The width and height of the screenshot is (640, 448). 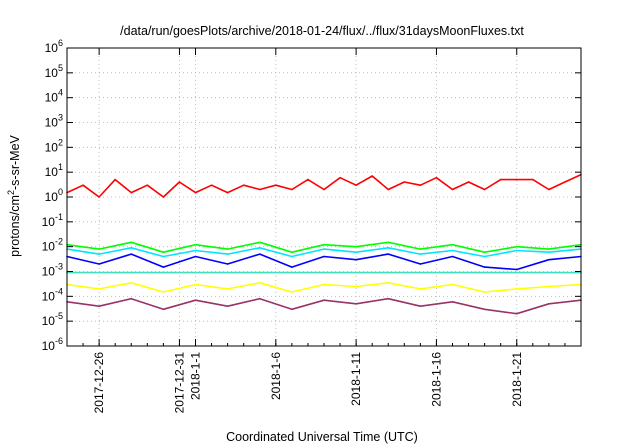 I want to click on y-tick-label: 10⁶, so click(x=54, y=46).